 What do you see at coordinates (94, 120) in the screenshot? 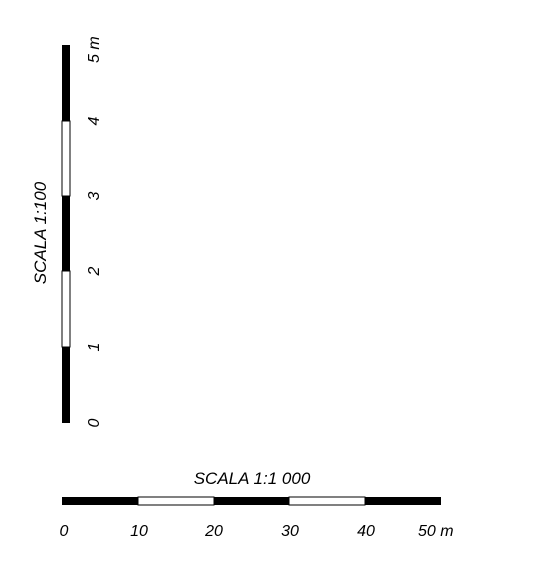
I see `vertical-tick-label-4: 4` at bounding box center [94, 120].